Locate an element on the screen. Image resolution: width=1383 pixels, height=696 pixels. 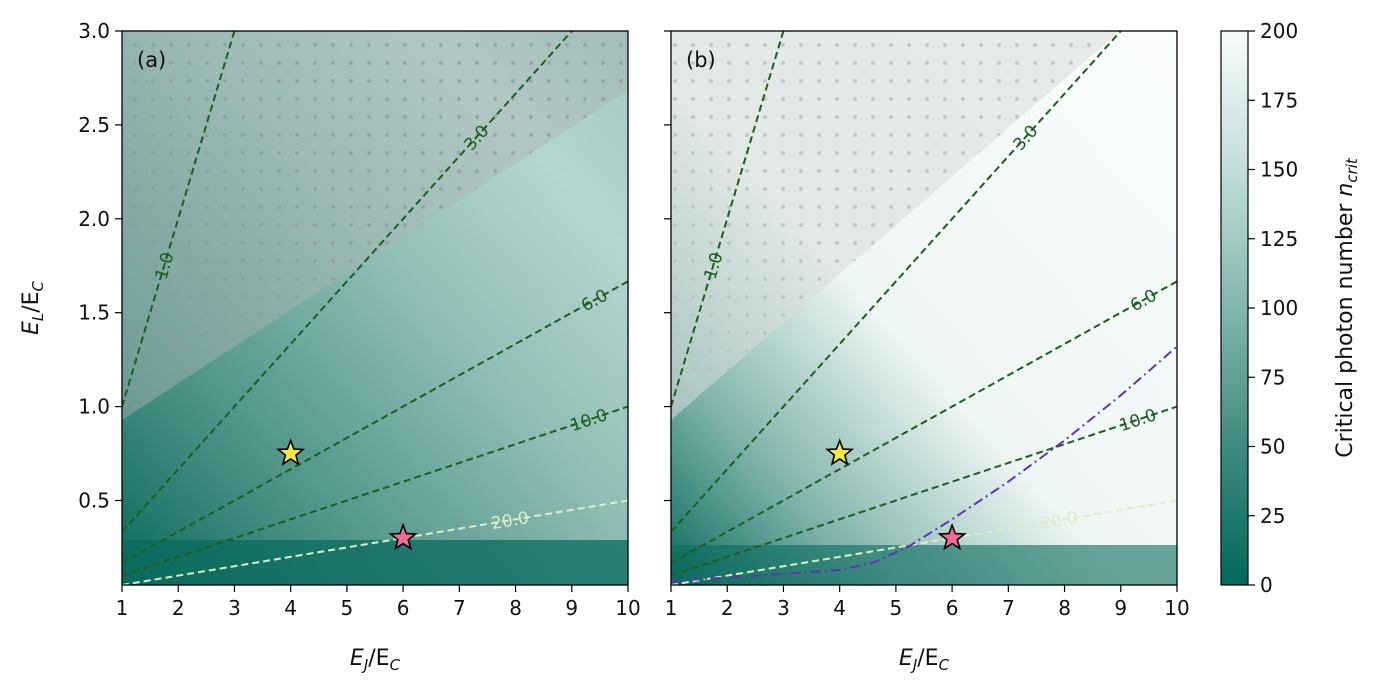
y-tick-label: 1.5 is located at coordinates (94, 313).